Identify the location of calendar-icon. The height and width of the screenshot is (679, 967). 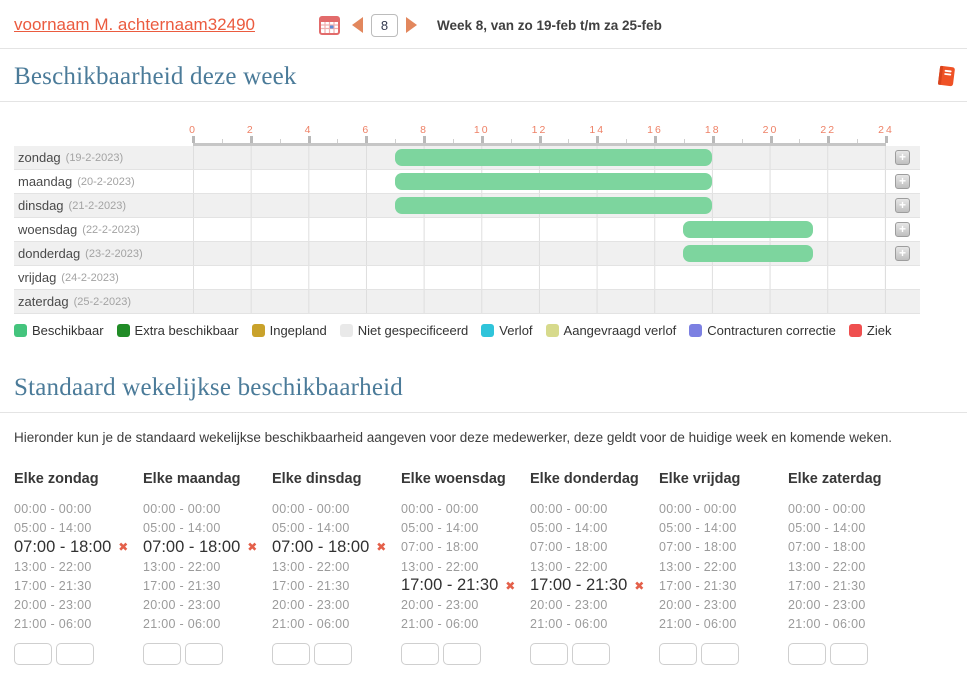
(329, 25).